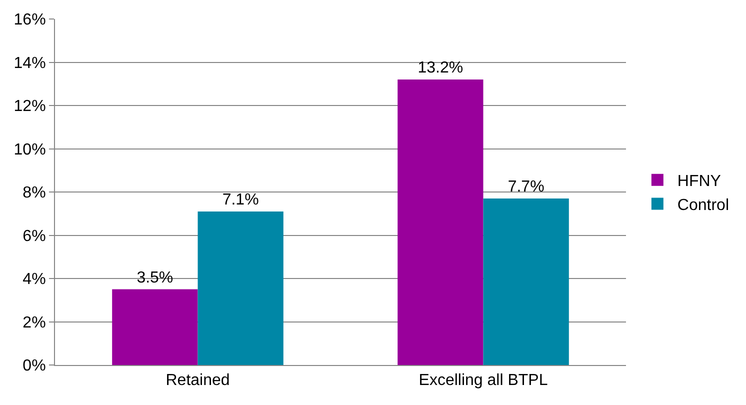  What do you see at coordinates (155, 277) in the screenshot?
I see `data-label: 3.5%` at bounding box center [155, 277].